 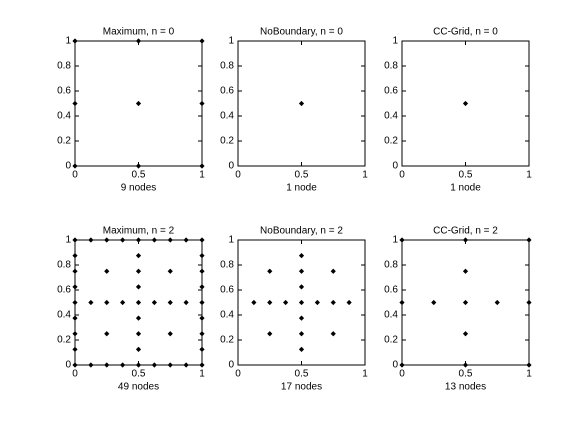 What do you see at coordinates (301, 188) in the screenshot?
I see `x-axis-label: 1 node` at bounding box center [301, 188].